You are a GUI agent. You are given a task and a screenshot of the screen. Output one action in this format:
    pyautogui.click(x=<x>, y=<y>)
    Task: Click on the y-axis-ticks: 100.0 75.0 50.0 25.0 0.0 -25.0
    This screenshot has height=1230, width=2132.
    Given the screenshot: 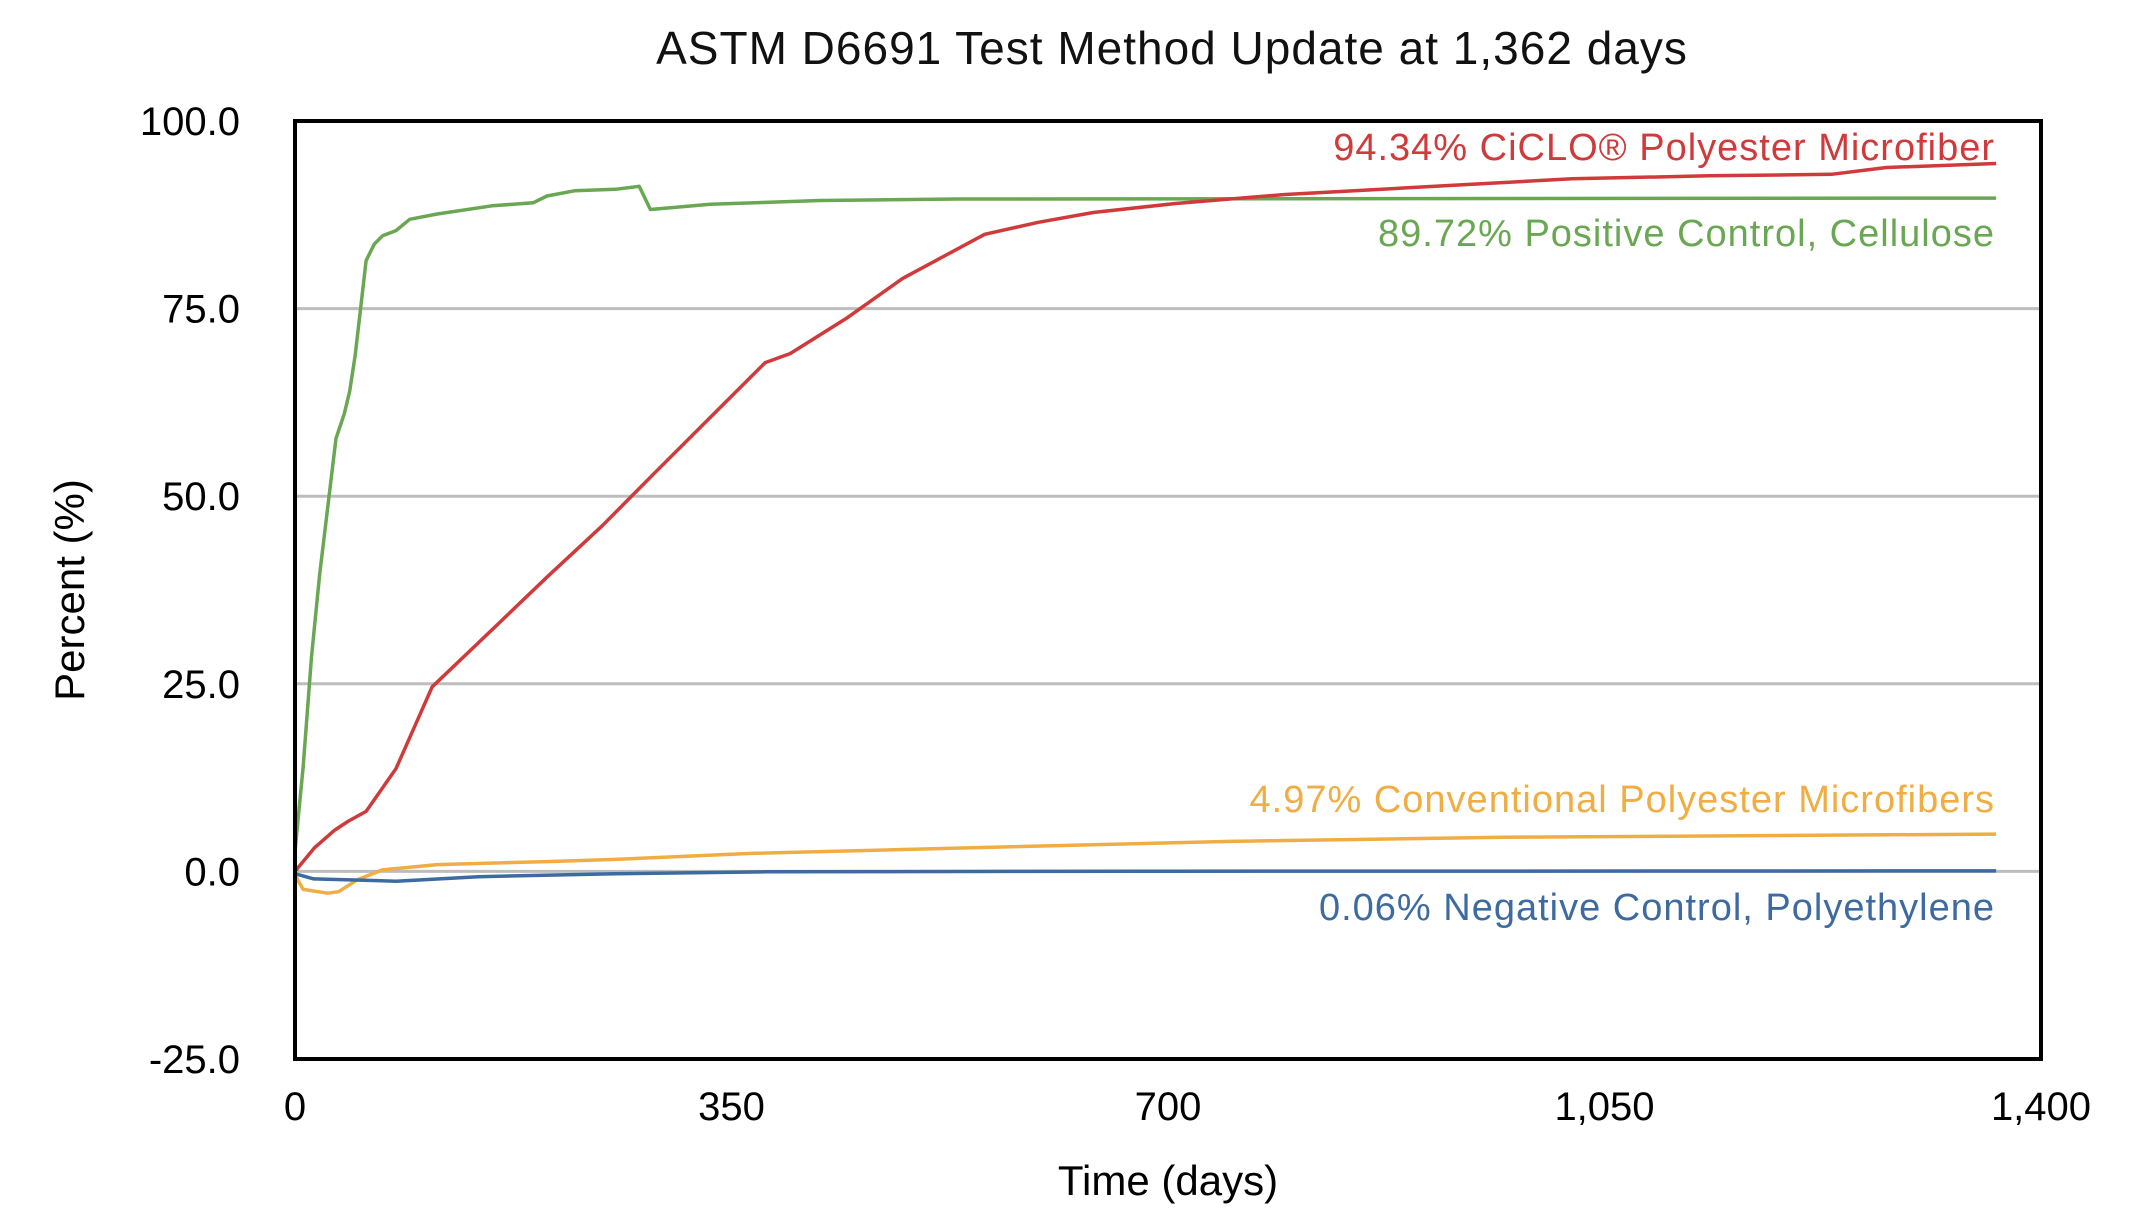 What is the action you would take?
    pyautogui.click(x=190, y=591)
    